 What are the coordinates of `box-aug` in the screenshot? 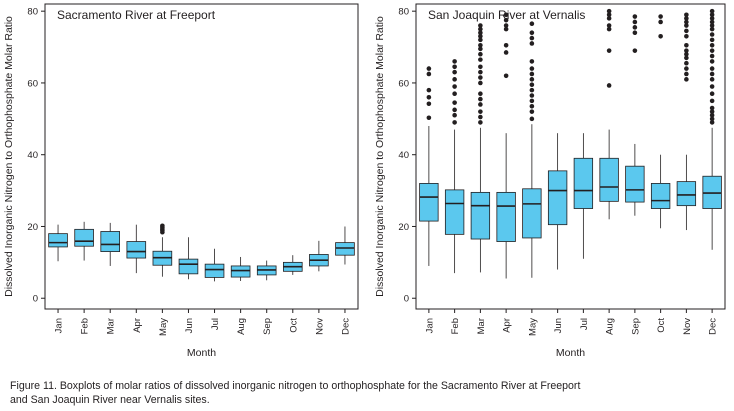 It's located at (240, 269).